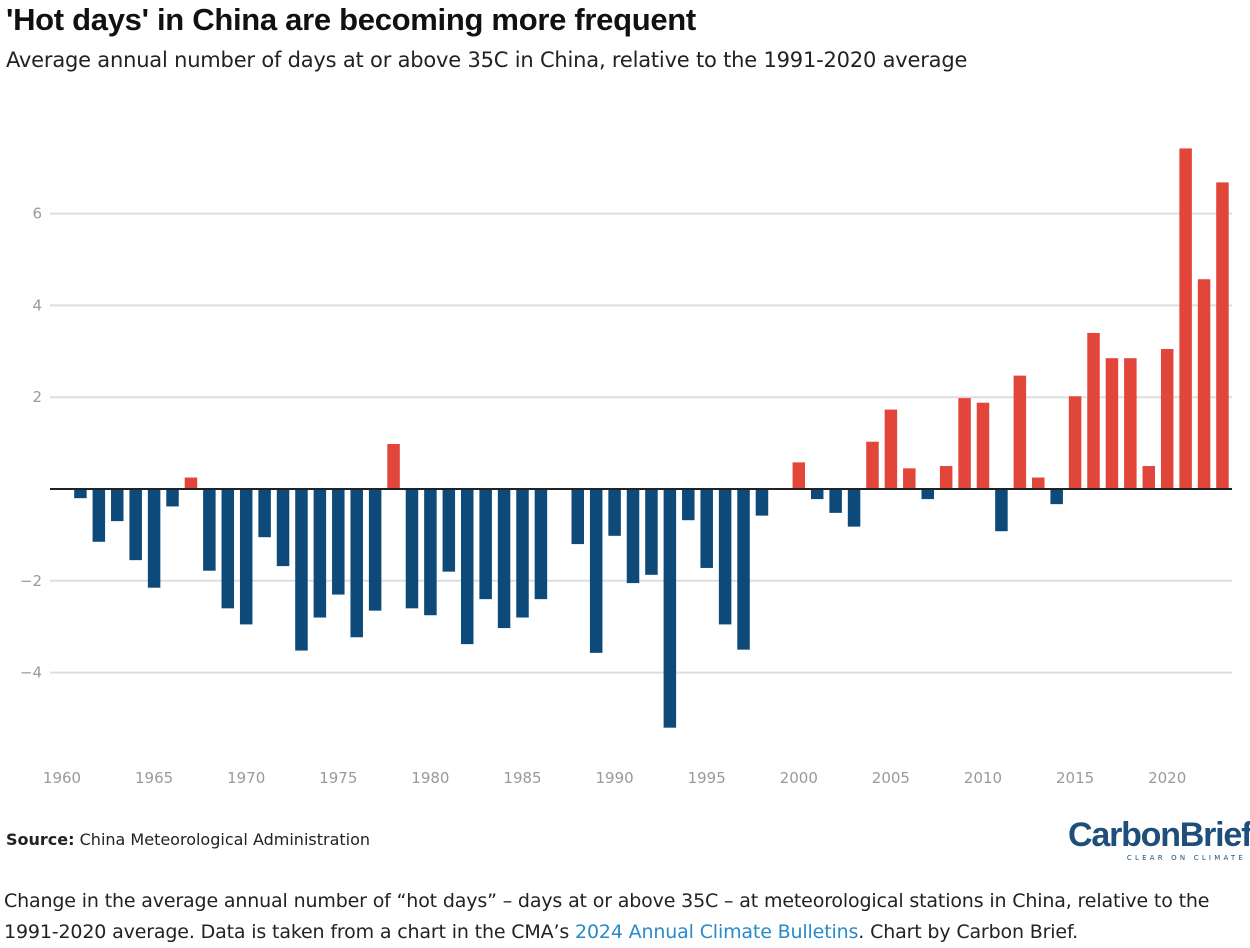 The image size is (1250, 948). What do you see at coordinates (835, 501) in the screenshot?
I see `bar-2002` at bounding box center [835, 501].